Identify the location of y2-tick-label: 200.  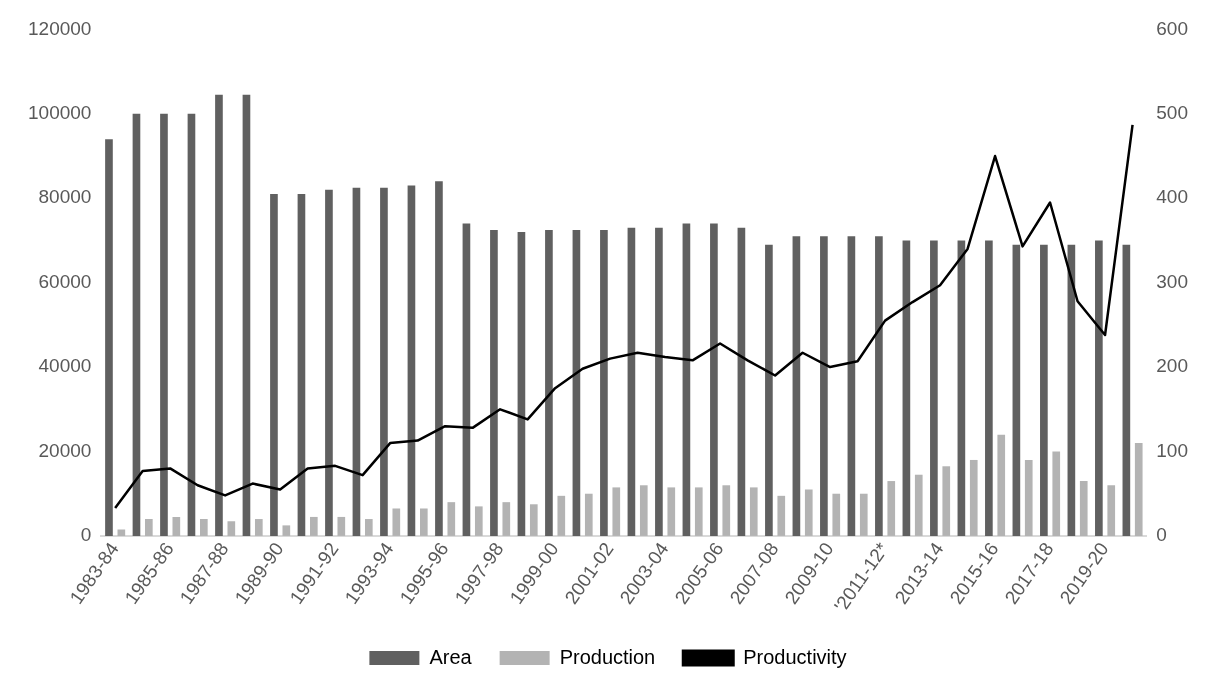
(1172, 366).